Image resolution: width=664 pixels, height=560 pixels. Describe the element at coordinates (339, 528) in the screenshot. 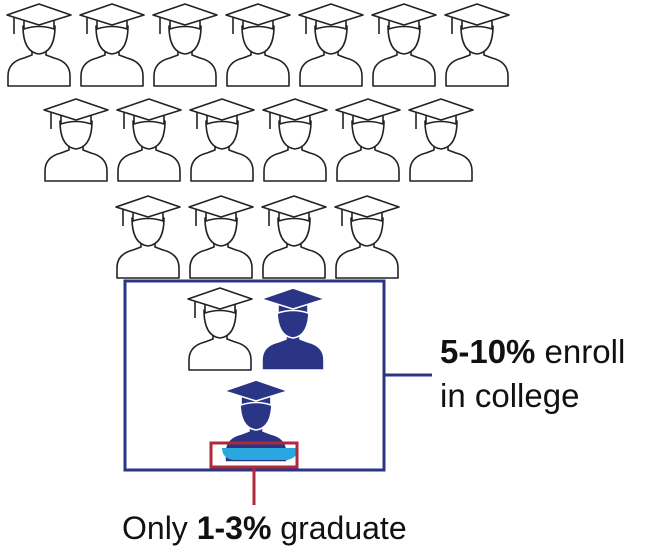

I see `graduate-suffix: graduate` at that location.